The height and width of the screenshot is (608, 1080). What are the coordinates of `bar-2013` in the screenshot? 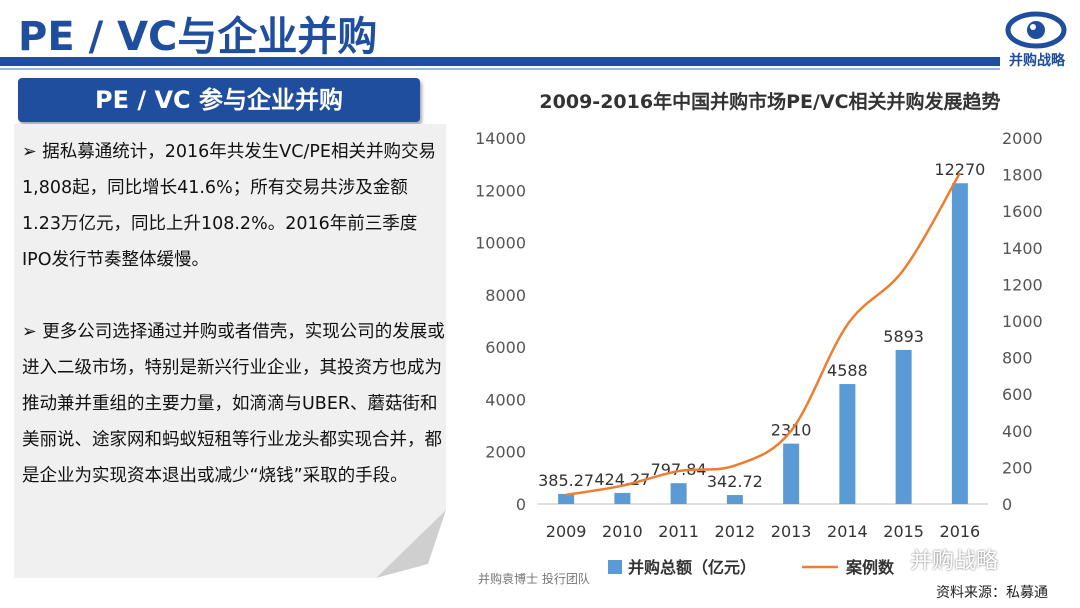 It's located at (791, 473).